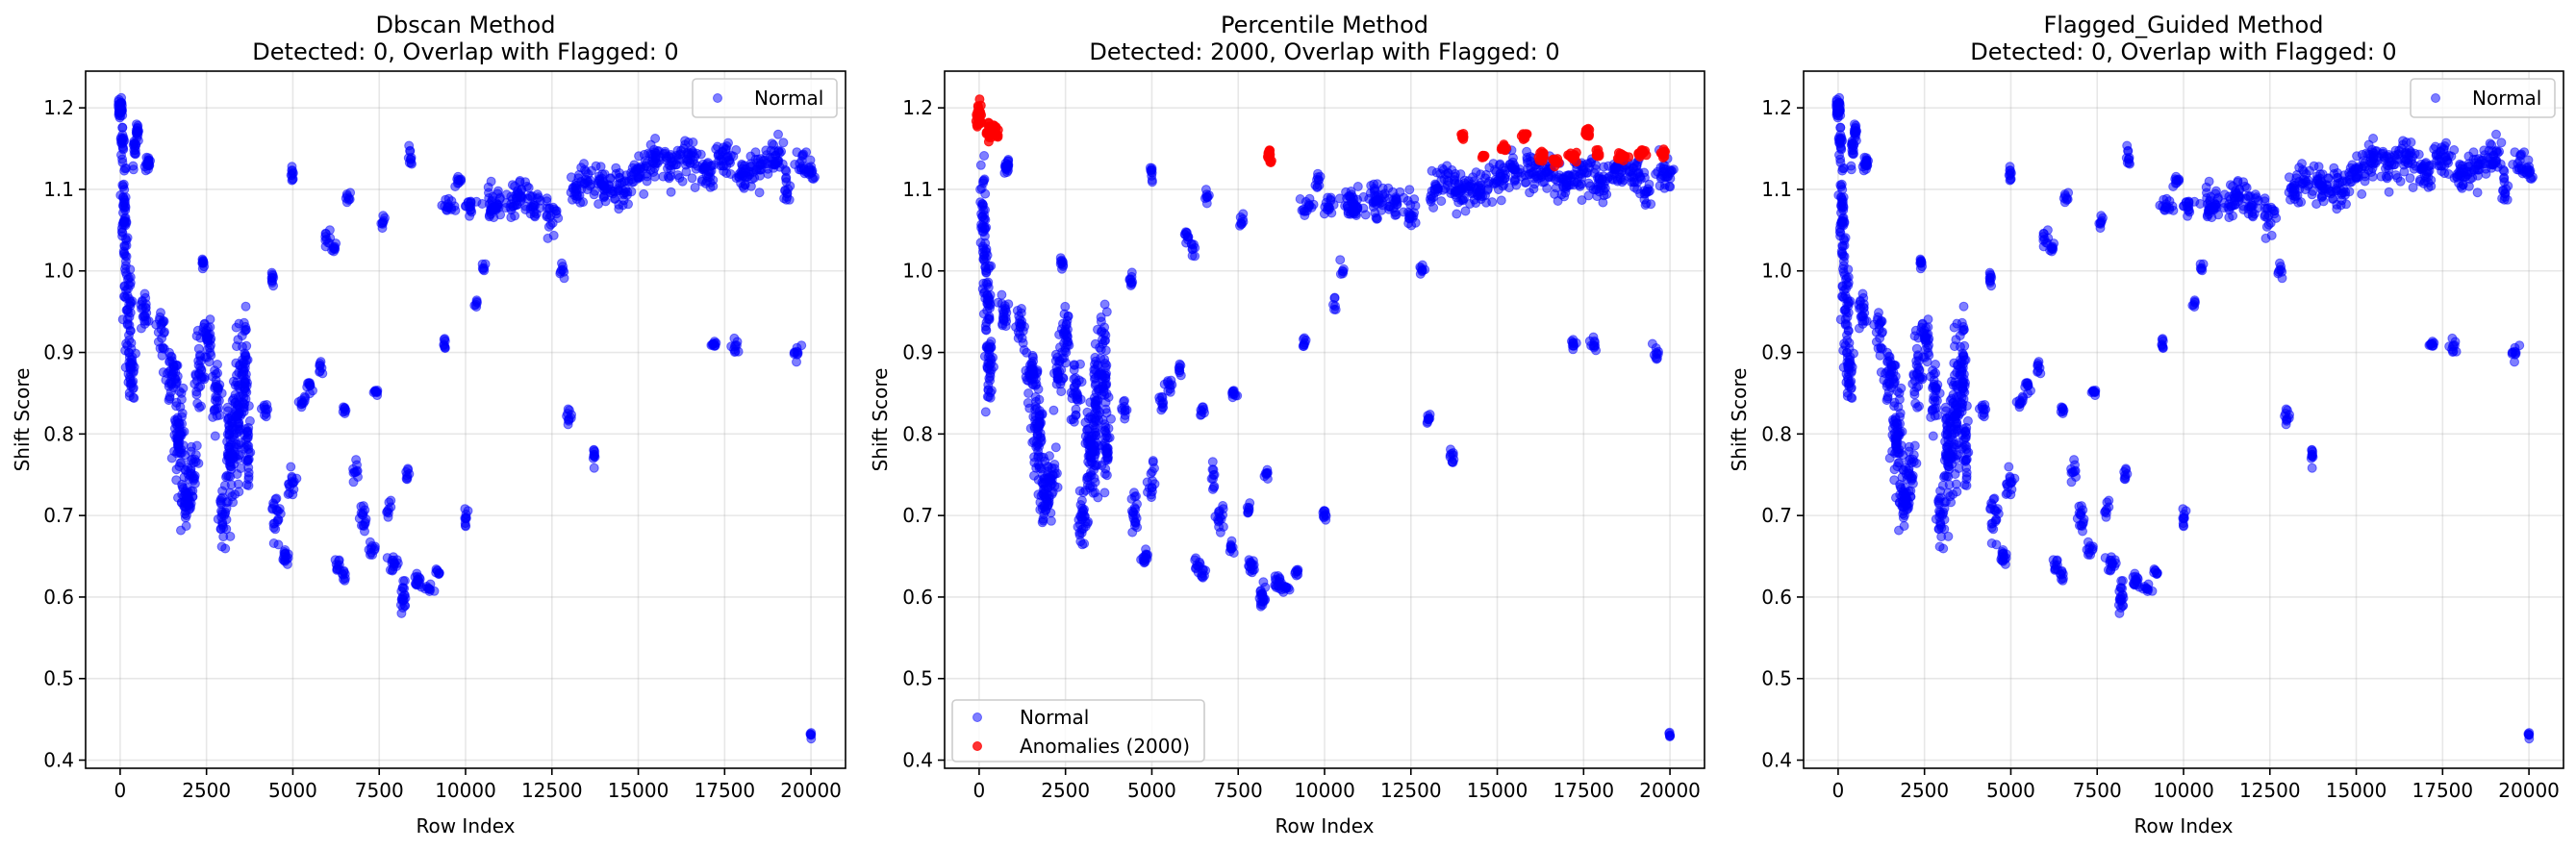  I want to click on y-tick-label: 1.2, so click(59, 107).